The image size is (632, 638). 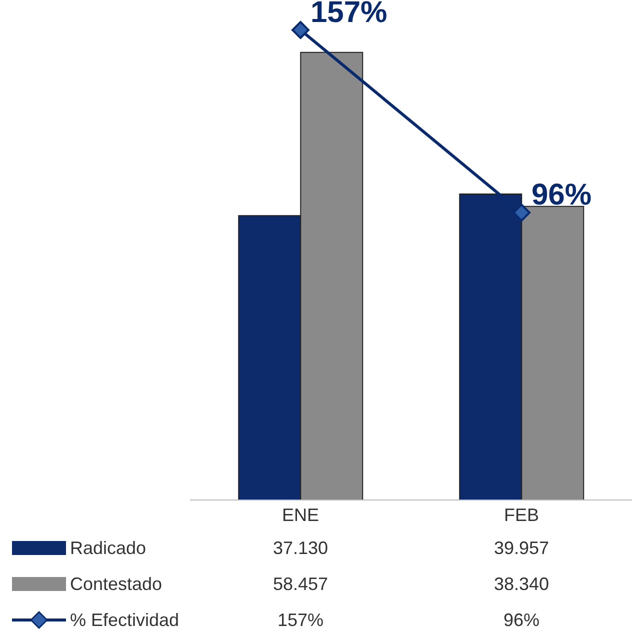 I want to click on x-tick-label: FEB, so click(x=522, y=514).